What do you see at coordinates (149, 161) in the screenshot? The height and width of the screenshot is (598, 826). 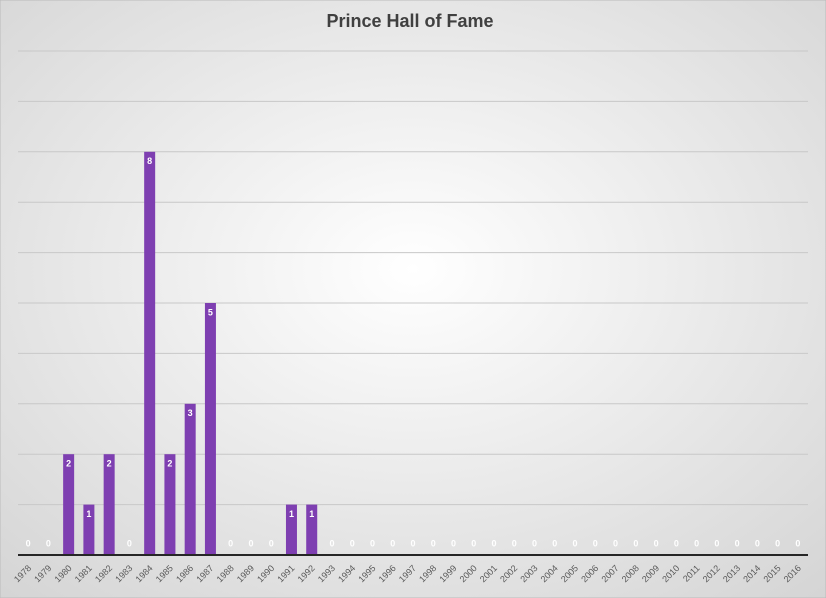 I see `data-label: 8` at bounding box center [149, 161].